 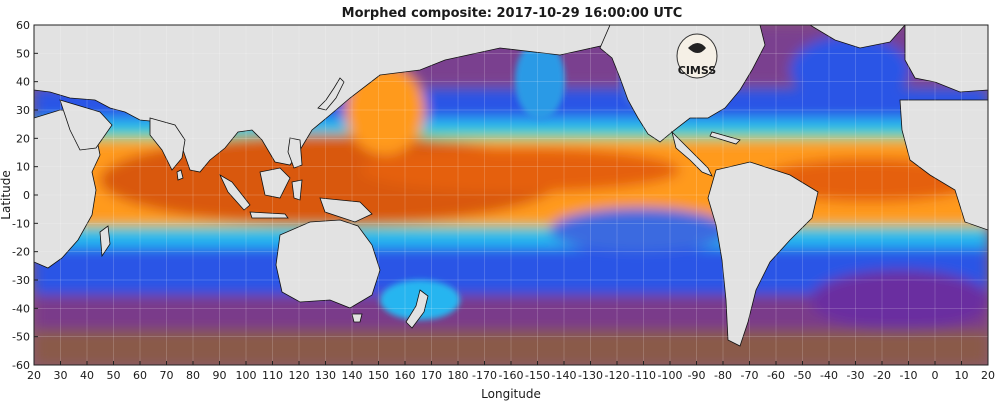 I want to click on cimss-logo-swirl, so click(x=697, y=48).